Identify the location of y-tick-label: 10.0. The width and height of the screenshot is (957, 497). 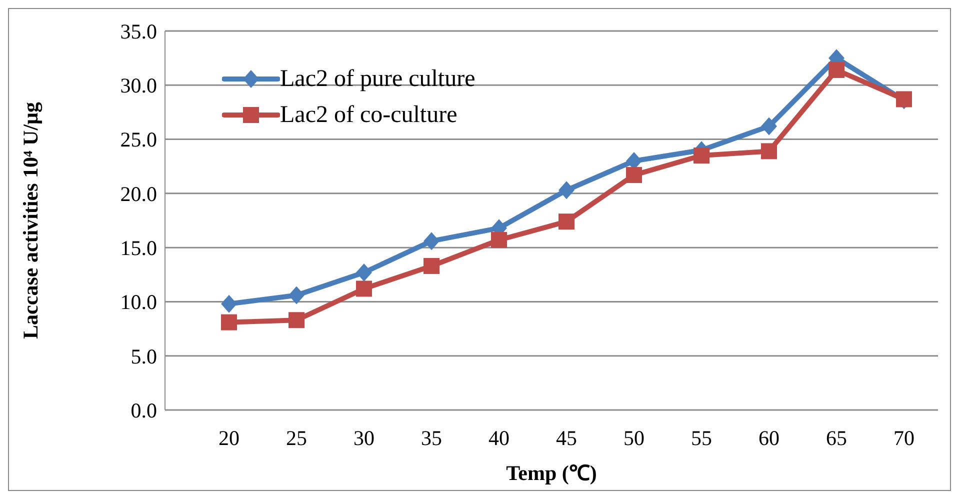
(138, 302).